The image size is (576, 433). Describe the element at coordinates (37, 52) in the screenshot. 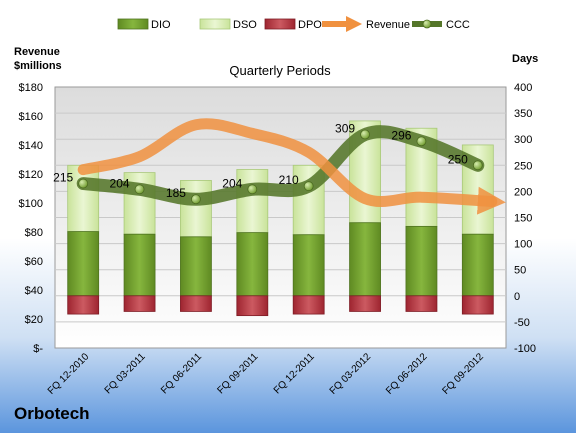

I see `left-axis-label-line1: Revenue` at that location.